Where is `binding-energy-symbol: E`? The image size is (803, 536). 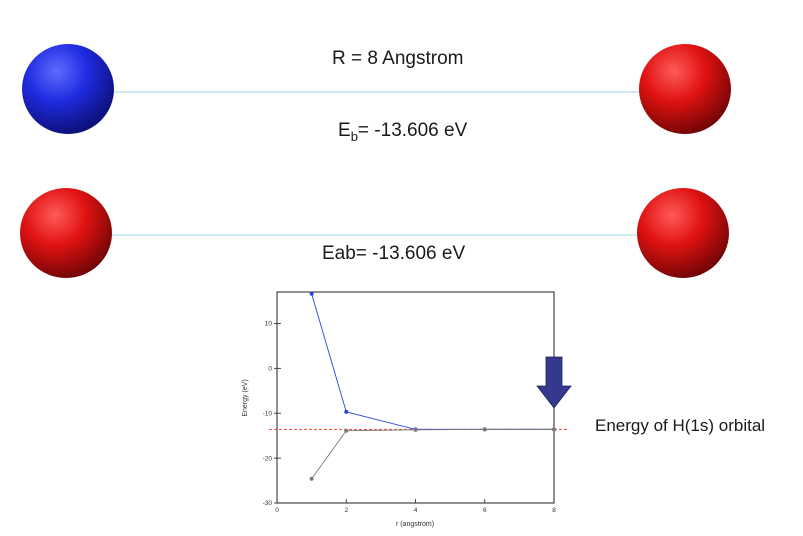
binding-energy-symbol: E is located at coordinates (344, 130).